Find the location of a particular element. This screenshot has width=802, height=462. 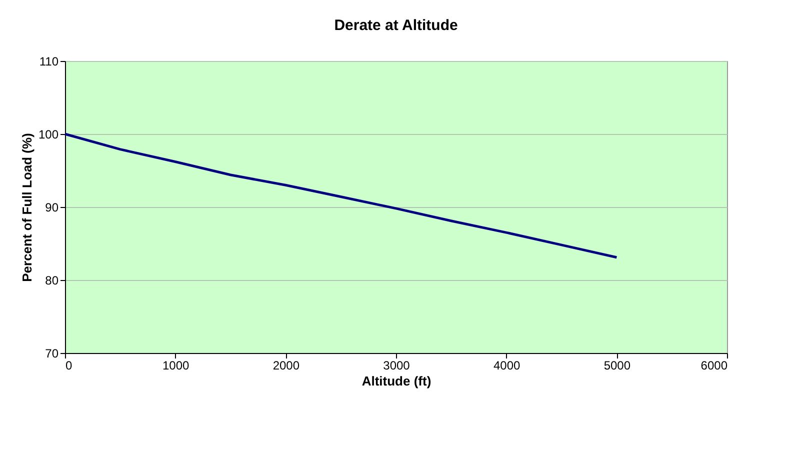

x-tick-label: 4000 is located at coordinates (507, 365).